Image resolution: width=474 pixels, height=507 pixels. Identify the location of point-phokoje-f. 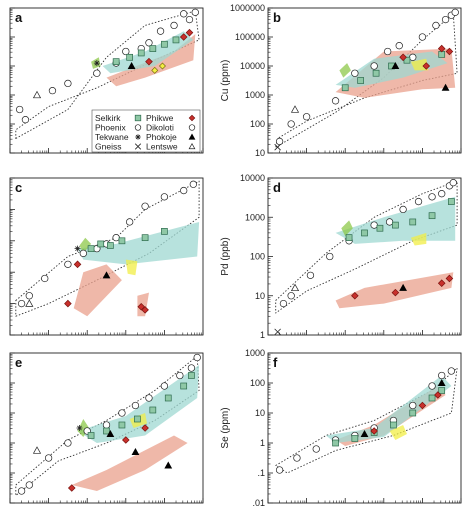
(441, 382).